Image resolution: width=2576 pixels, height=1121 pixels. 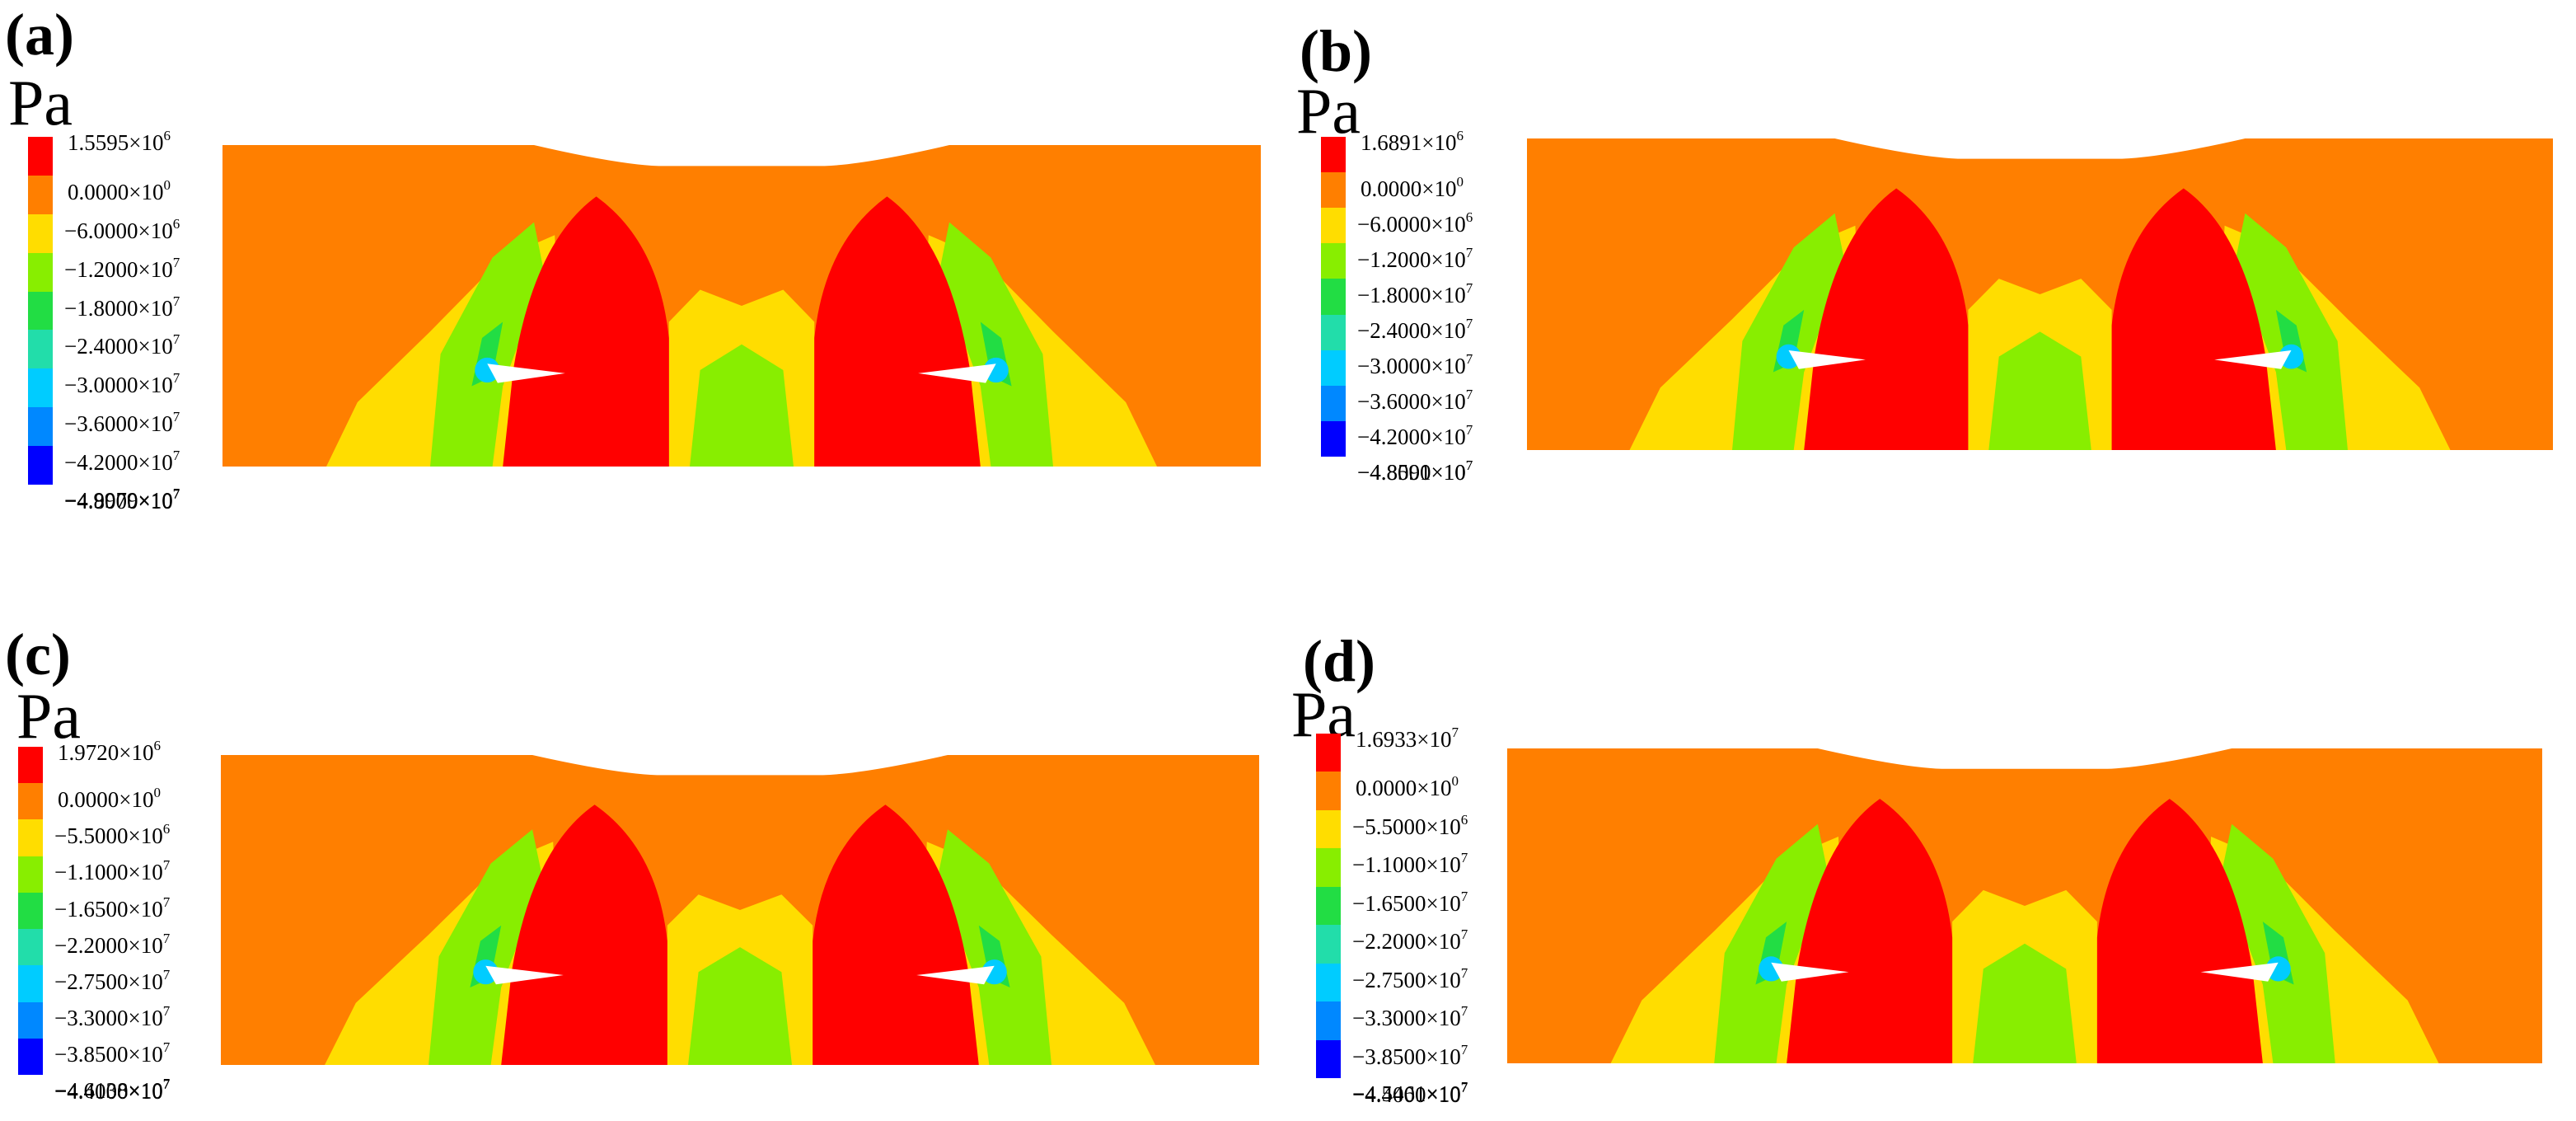 What do you see at coordinates (1339, 661) in the screenshot?
I see `panel-label: (d)` at bounding box center [1339, 661].